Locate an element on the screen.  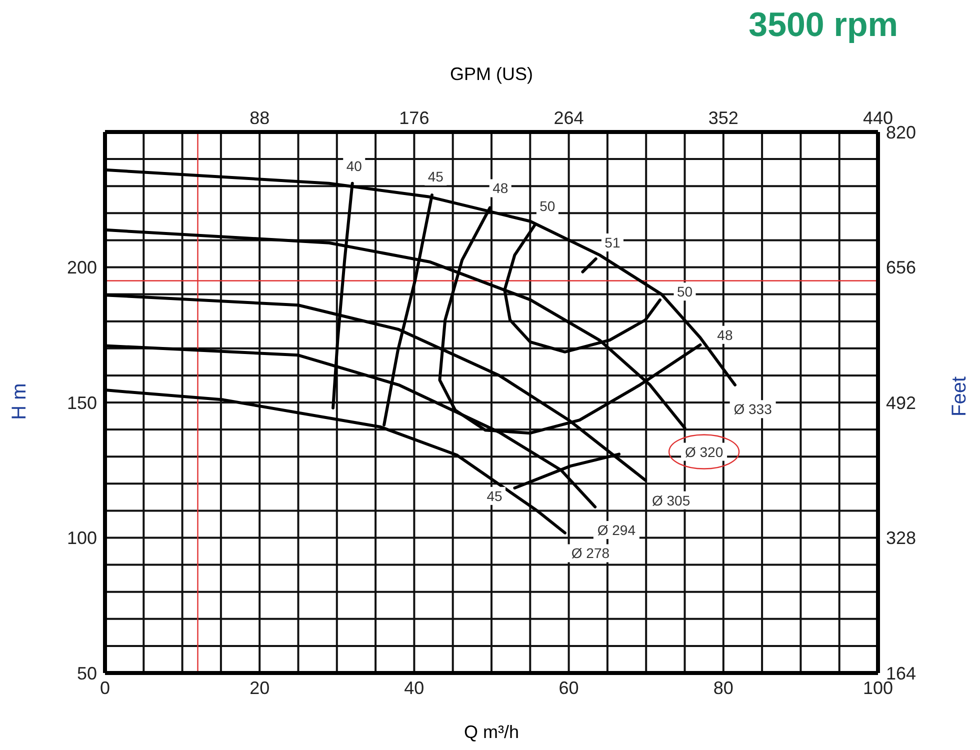
y2-tick-label: 656 is located at coordinates (901, 268).